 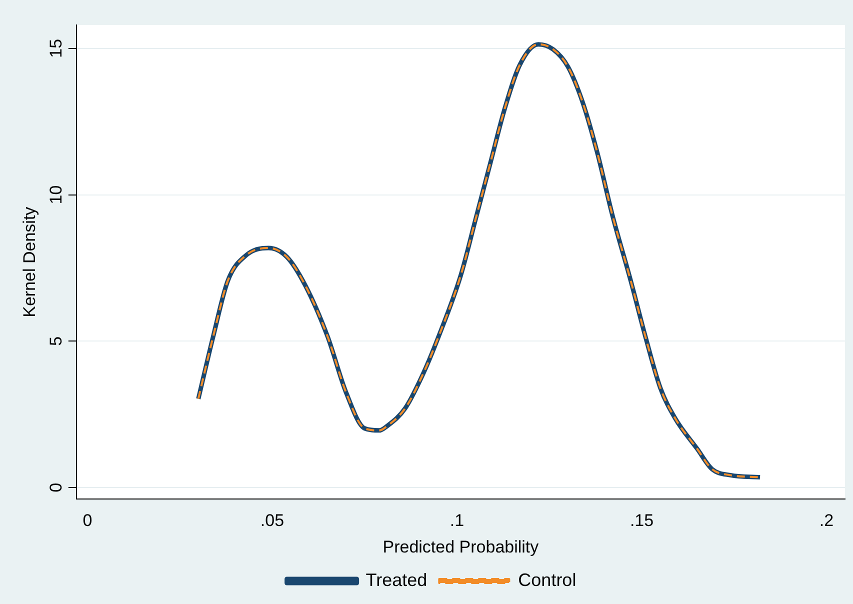 I want to click on y-tick-label: 15, so click(x=56, y=48).